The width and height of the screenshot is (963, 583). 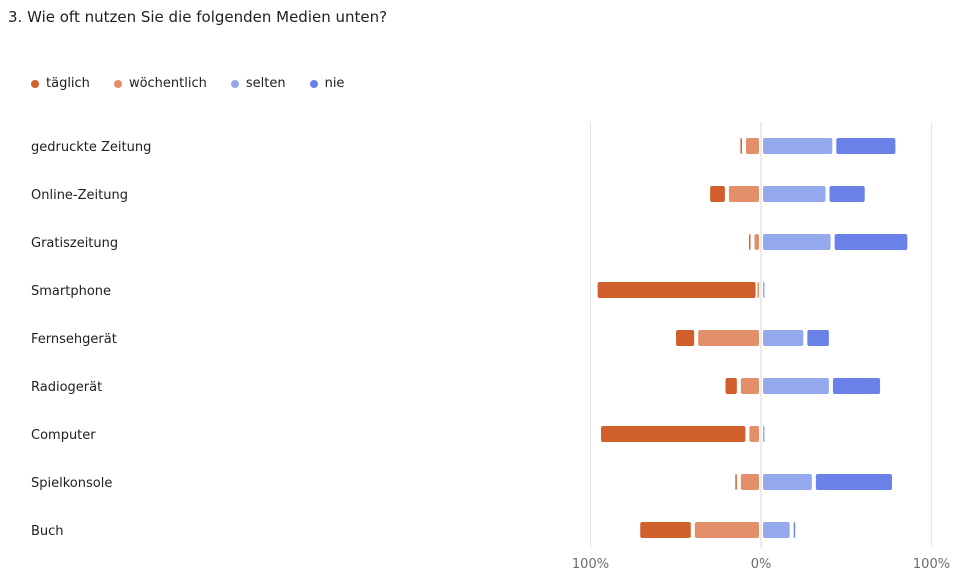 What do you see at coordinates (265, 83) in the screenshot?
I see `legend-label-selten: selten` at bounding box center [265, 83].